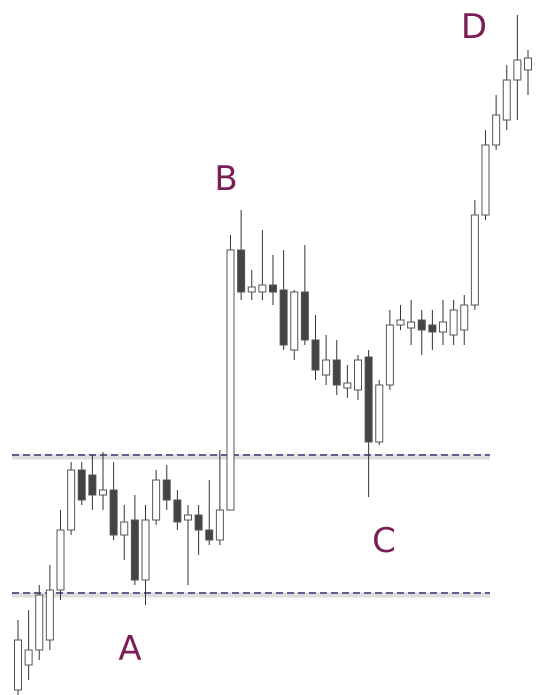 The height and width of the screenshot is (695, 536). I want to click on annotation: D, so click(474, 27).